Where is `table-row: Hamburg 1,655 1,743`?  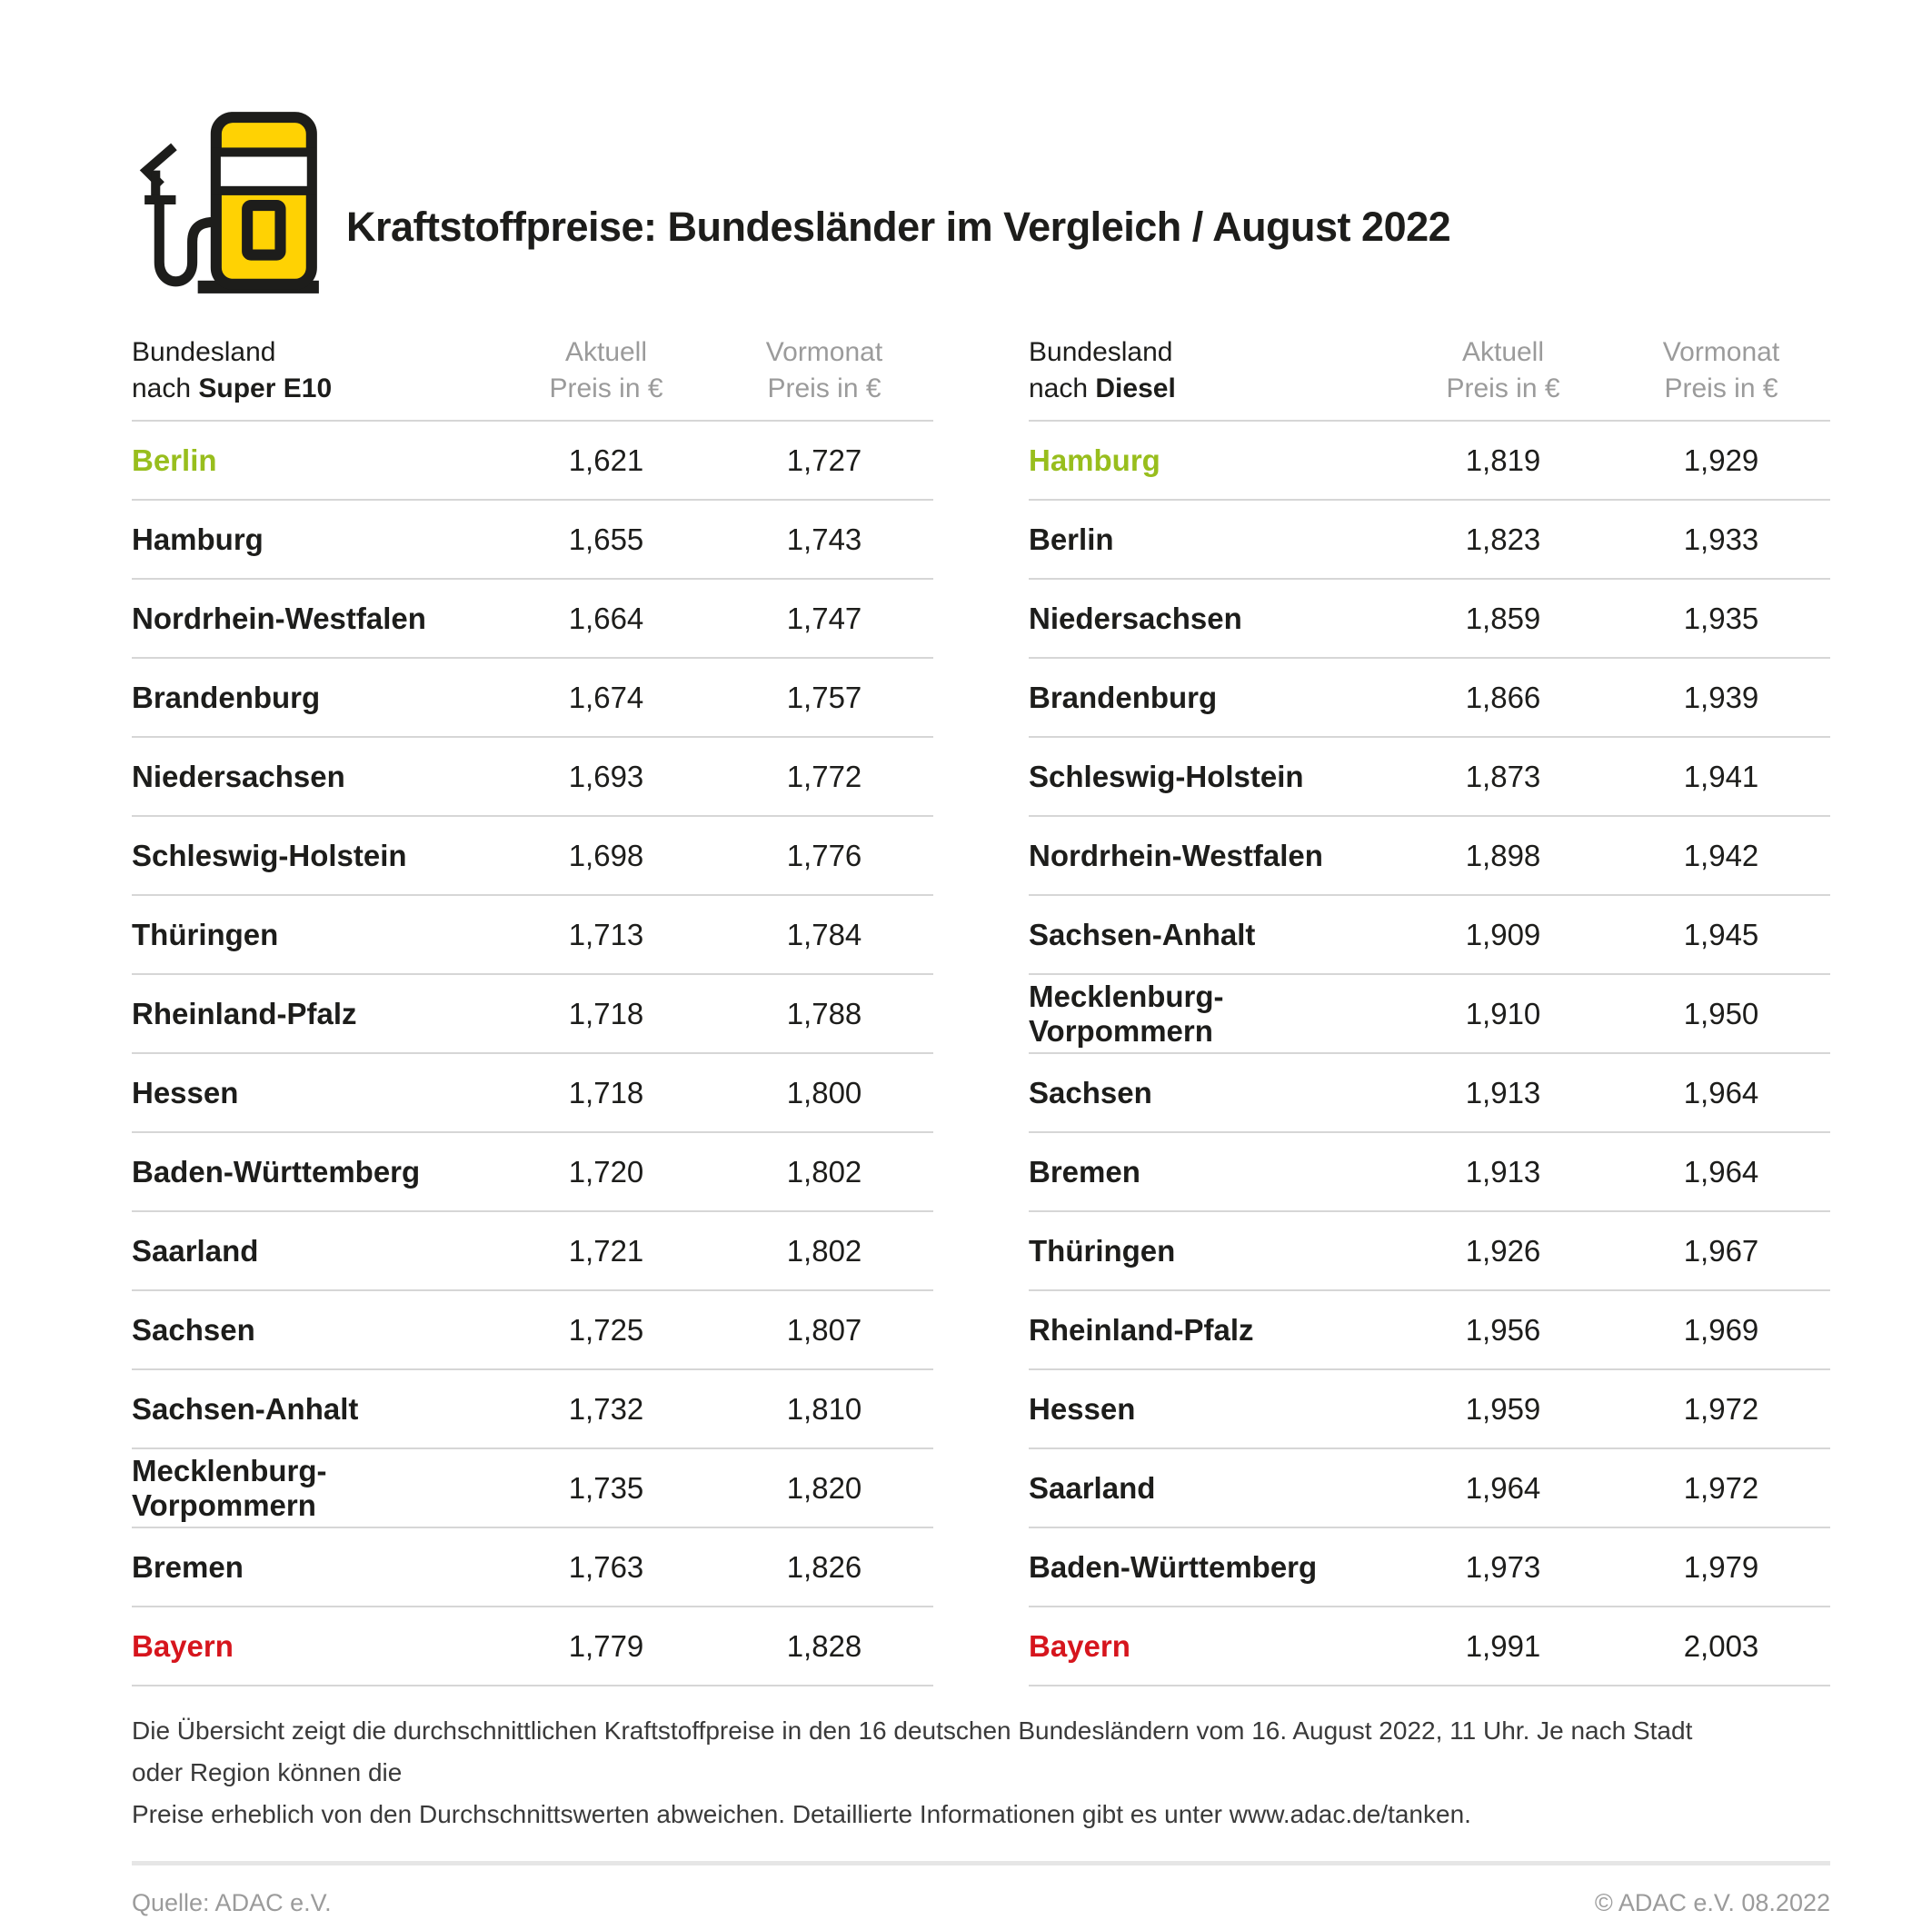
table-row: Hamburg 1,655 1,743 is located at coordinates (532, 540).